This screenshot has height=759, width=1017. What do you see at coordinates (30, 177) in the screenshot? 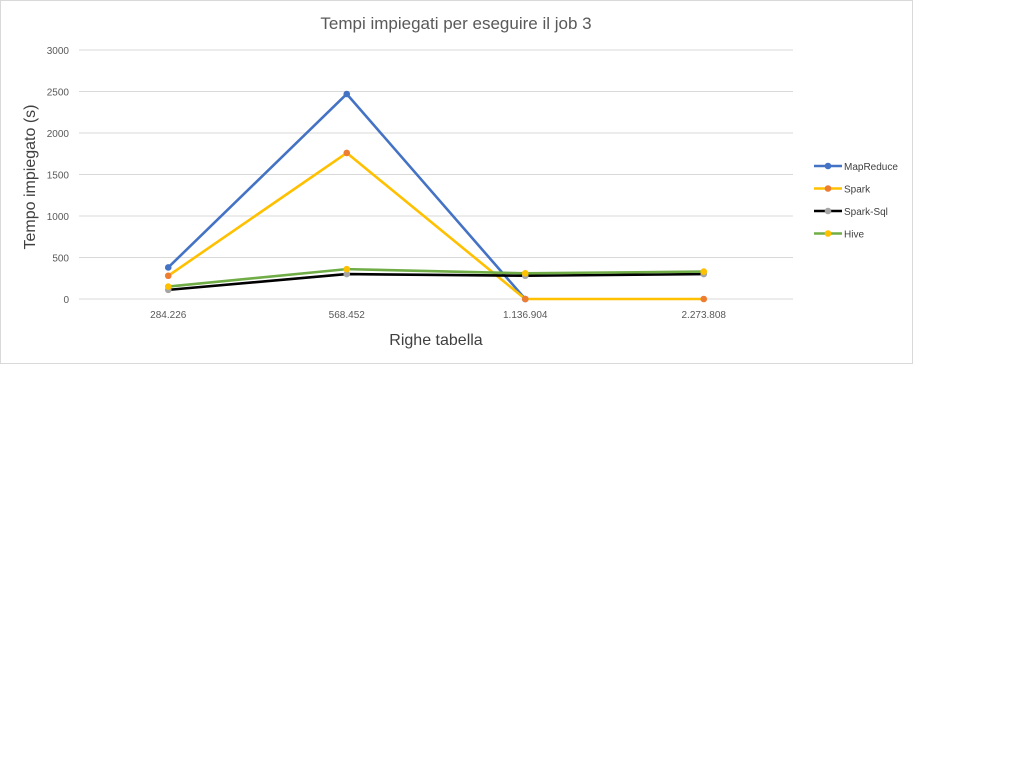
I see `y-axis-title: Tempo impiegato (s)` at bounding box center [30, 177].